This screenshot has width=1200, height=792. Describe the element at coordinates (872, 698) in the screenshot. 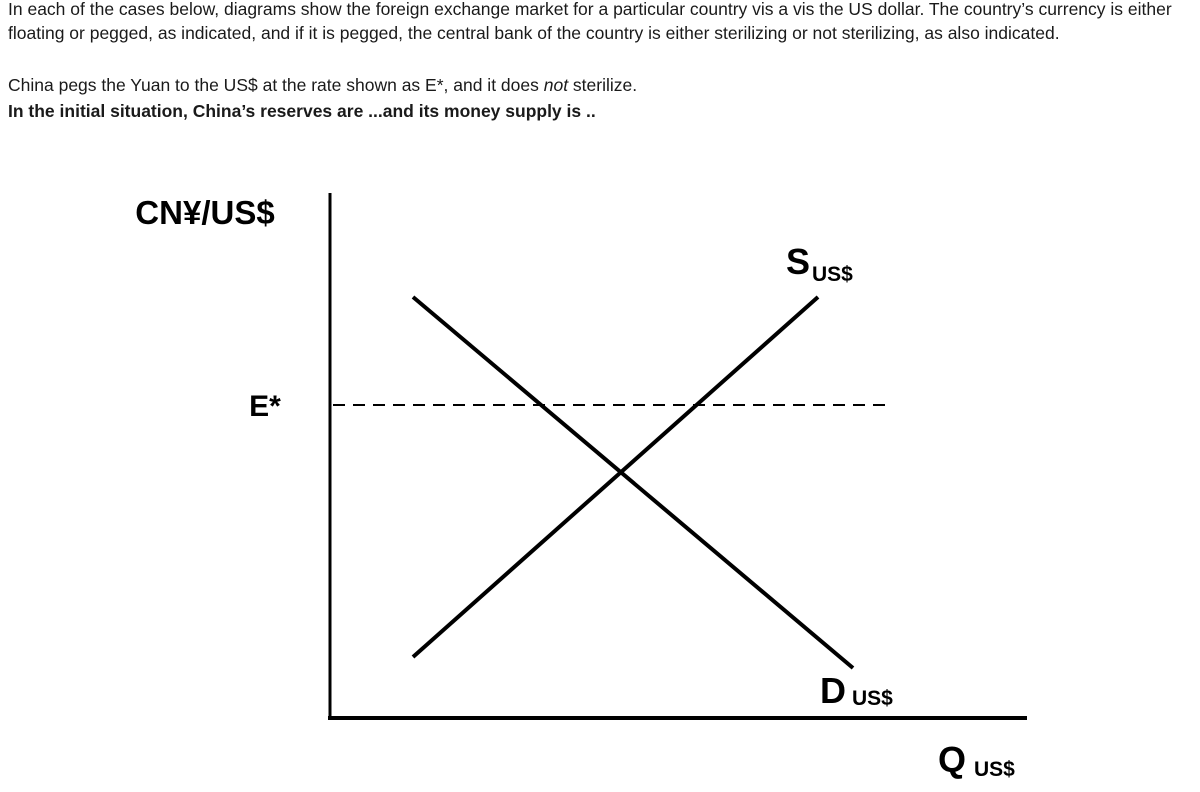

I see `demand-subscript: US$` at that location.